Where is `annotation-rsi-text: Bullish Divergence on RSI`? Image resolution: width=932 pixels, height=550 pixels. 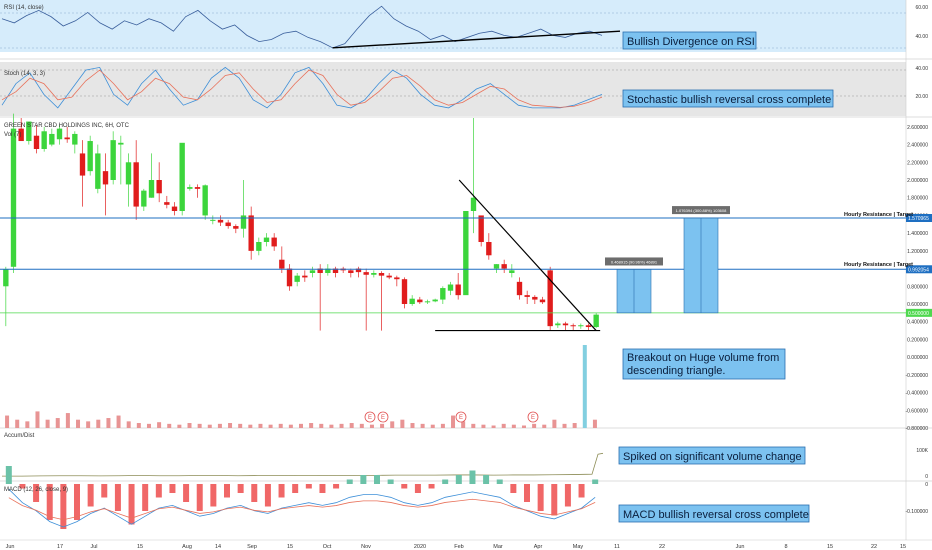 annotation-rsi-text: Bullish Divergence on RSI is located at coordinates (691, 42).